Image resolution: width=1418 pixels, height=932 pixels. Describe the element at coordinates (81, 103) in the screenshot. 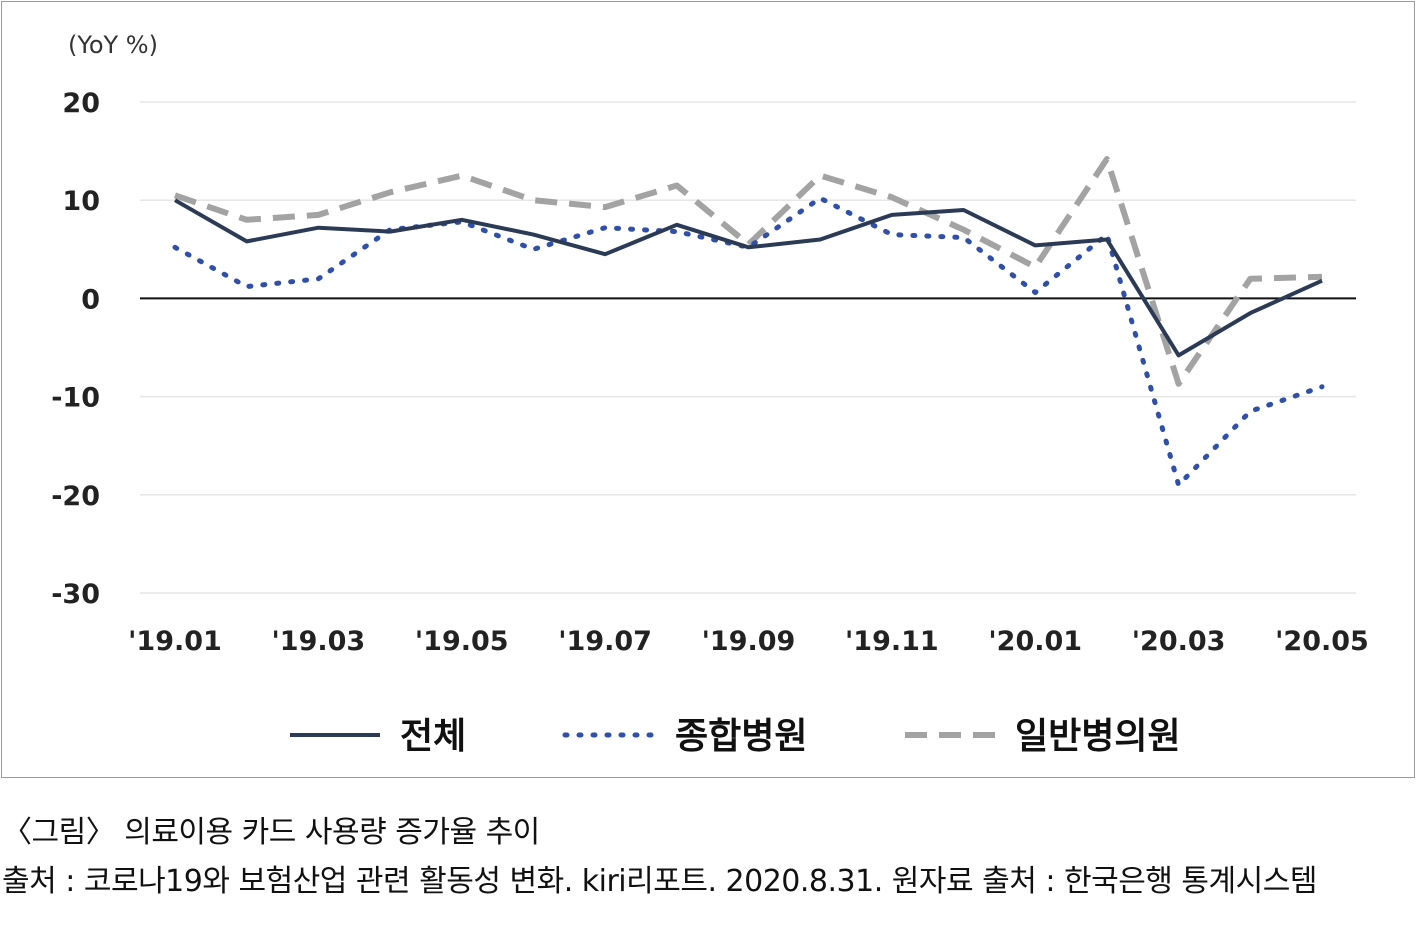

I see `y-tick-label: 20` at that location.